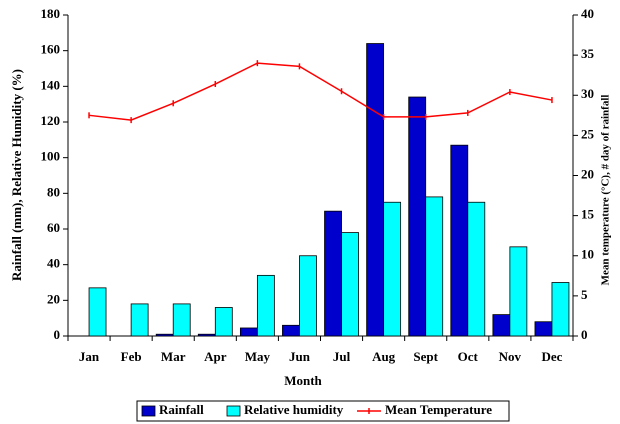 The image size is (620, 424). I want to click on y-axis-label: Rainfall (mm), Relative Humidity (%), so click(16, 175).